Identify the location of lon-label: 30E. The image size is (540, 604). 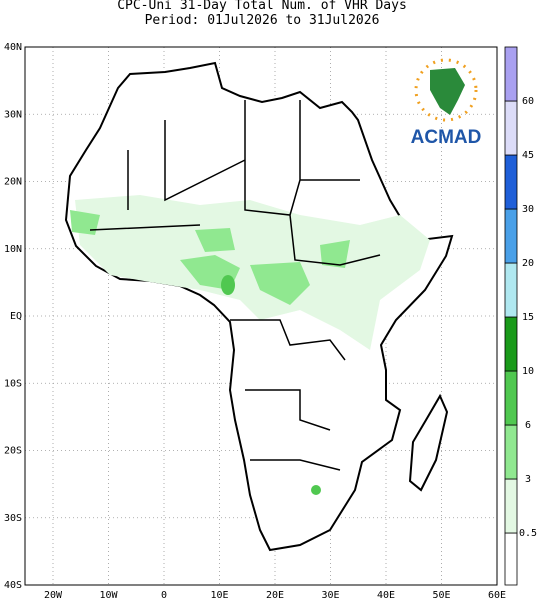
(330, 595).